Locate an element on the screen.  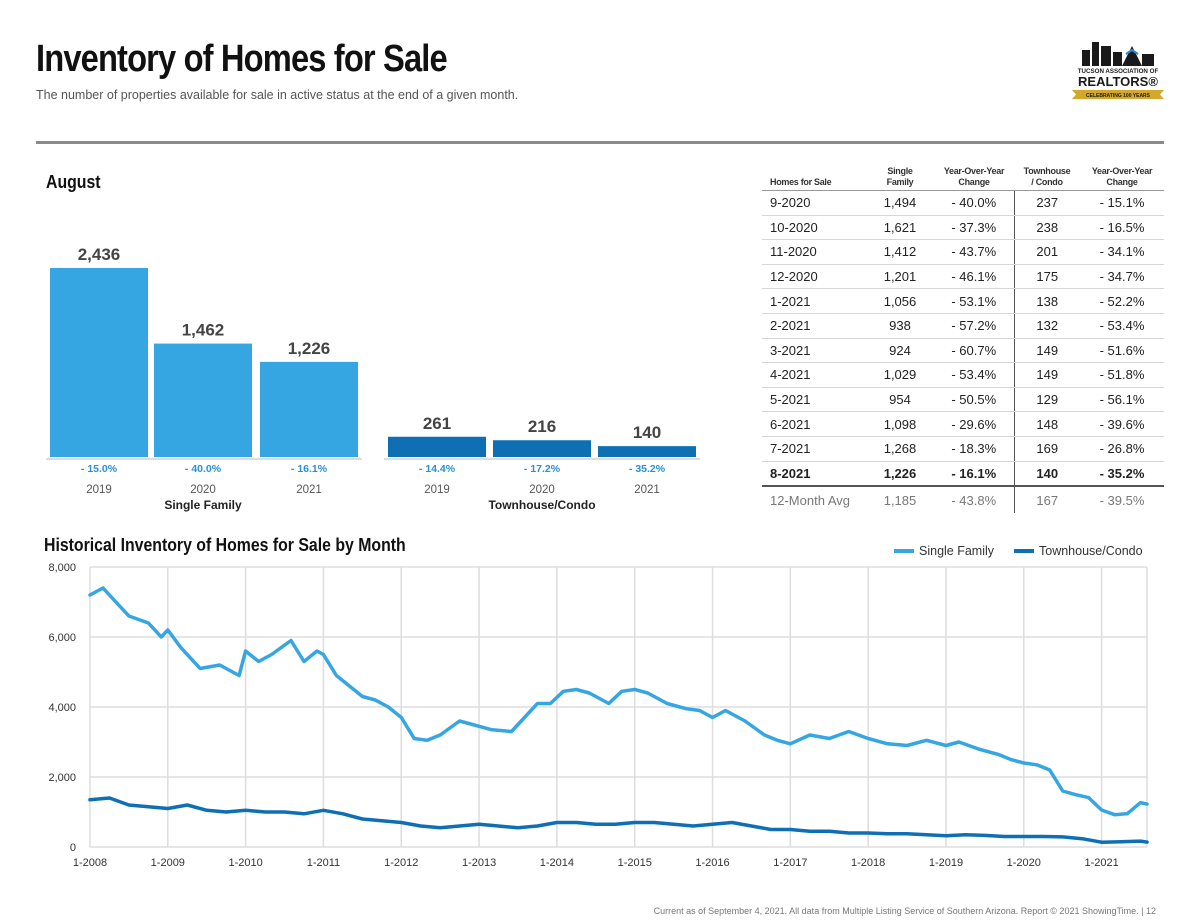
x-tick-label: 1-2010 is located at coordinates (245, 863).